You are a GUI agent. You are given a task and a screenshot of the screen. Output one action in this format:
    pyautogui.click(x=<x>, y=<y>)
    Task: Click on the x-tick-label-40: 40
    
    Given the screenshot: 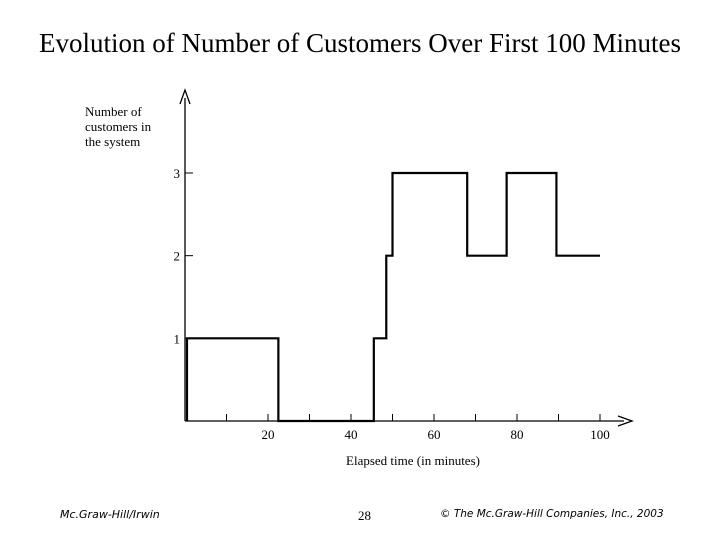 What is the action you would take?
    pyautogui.click(x=351, y=434)
    